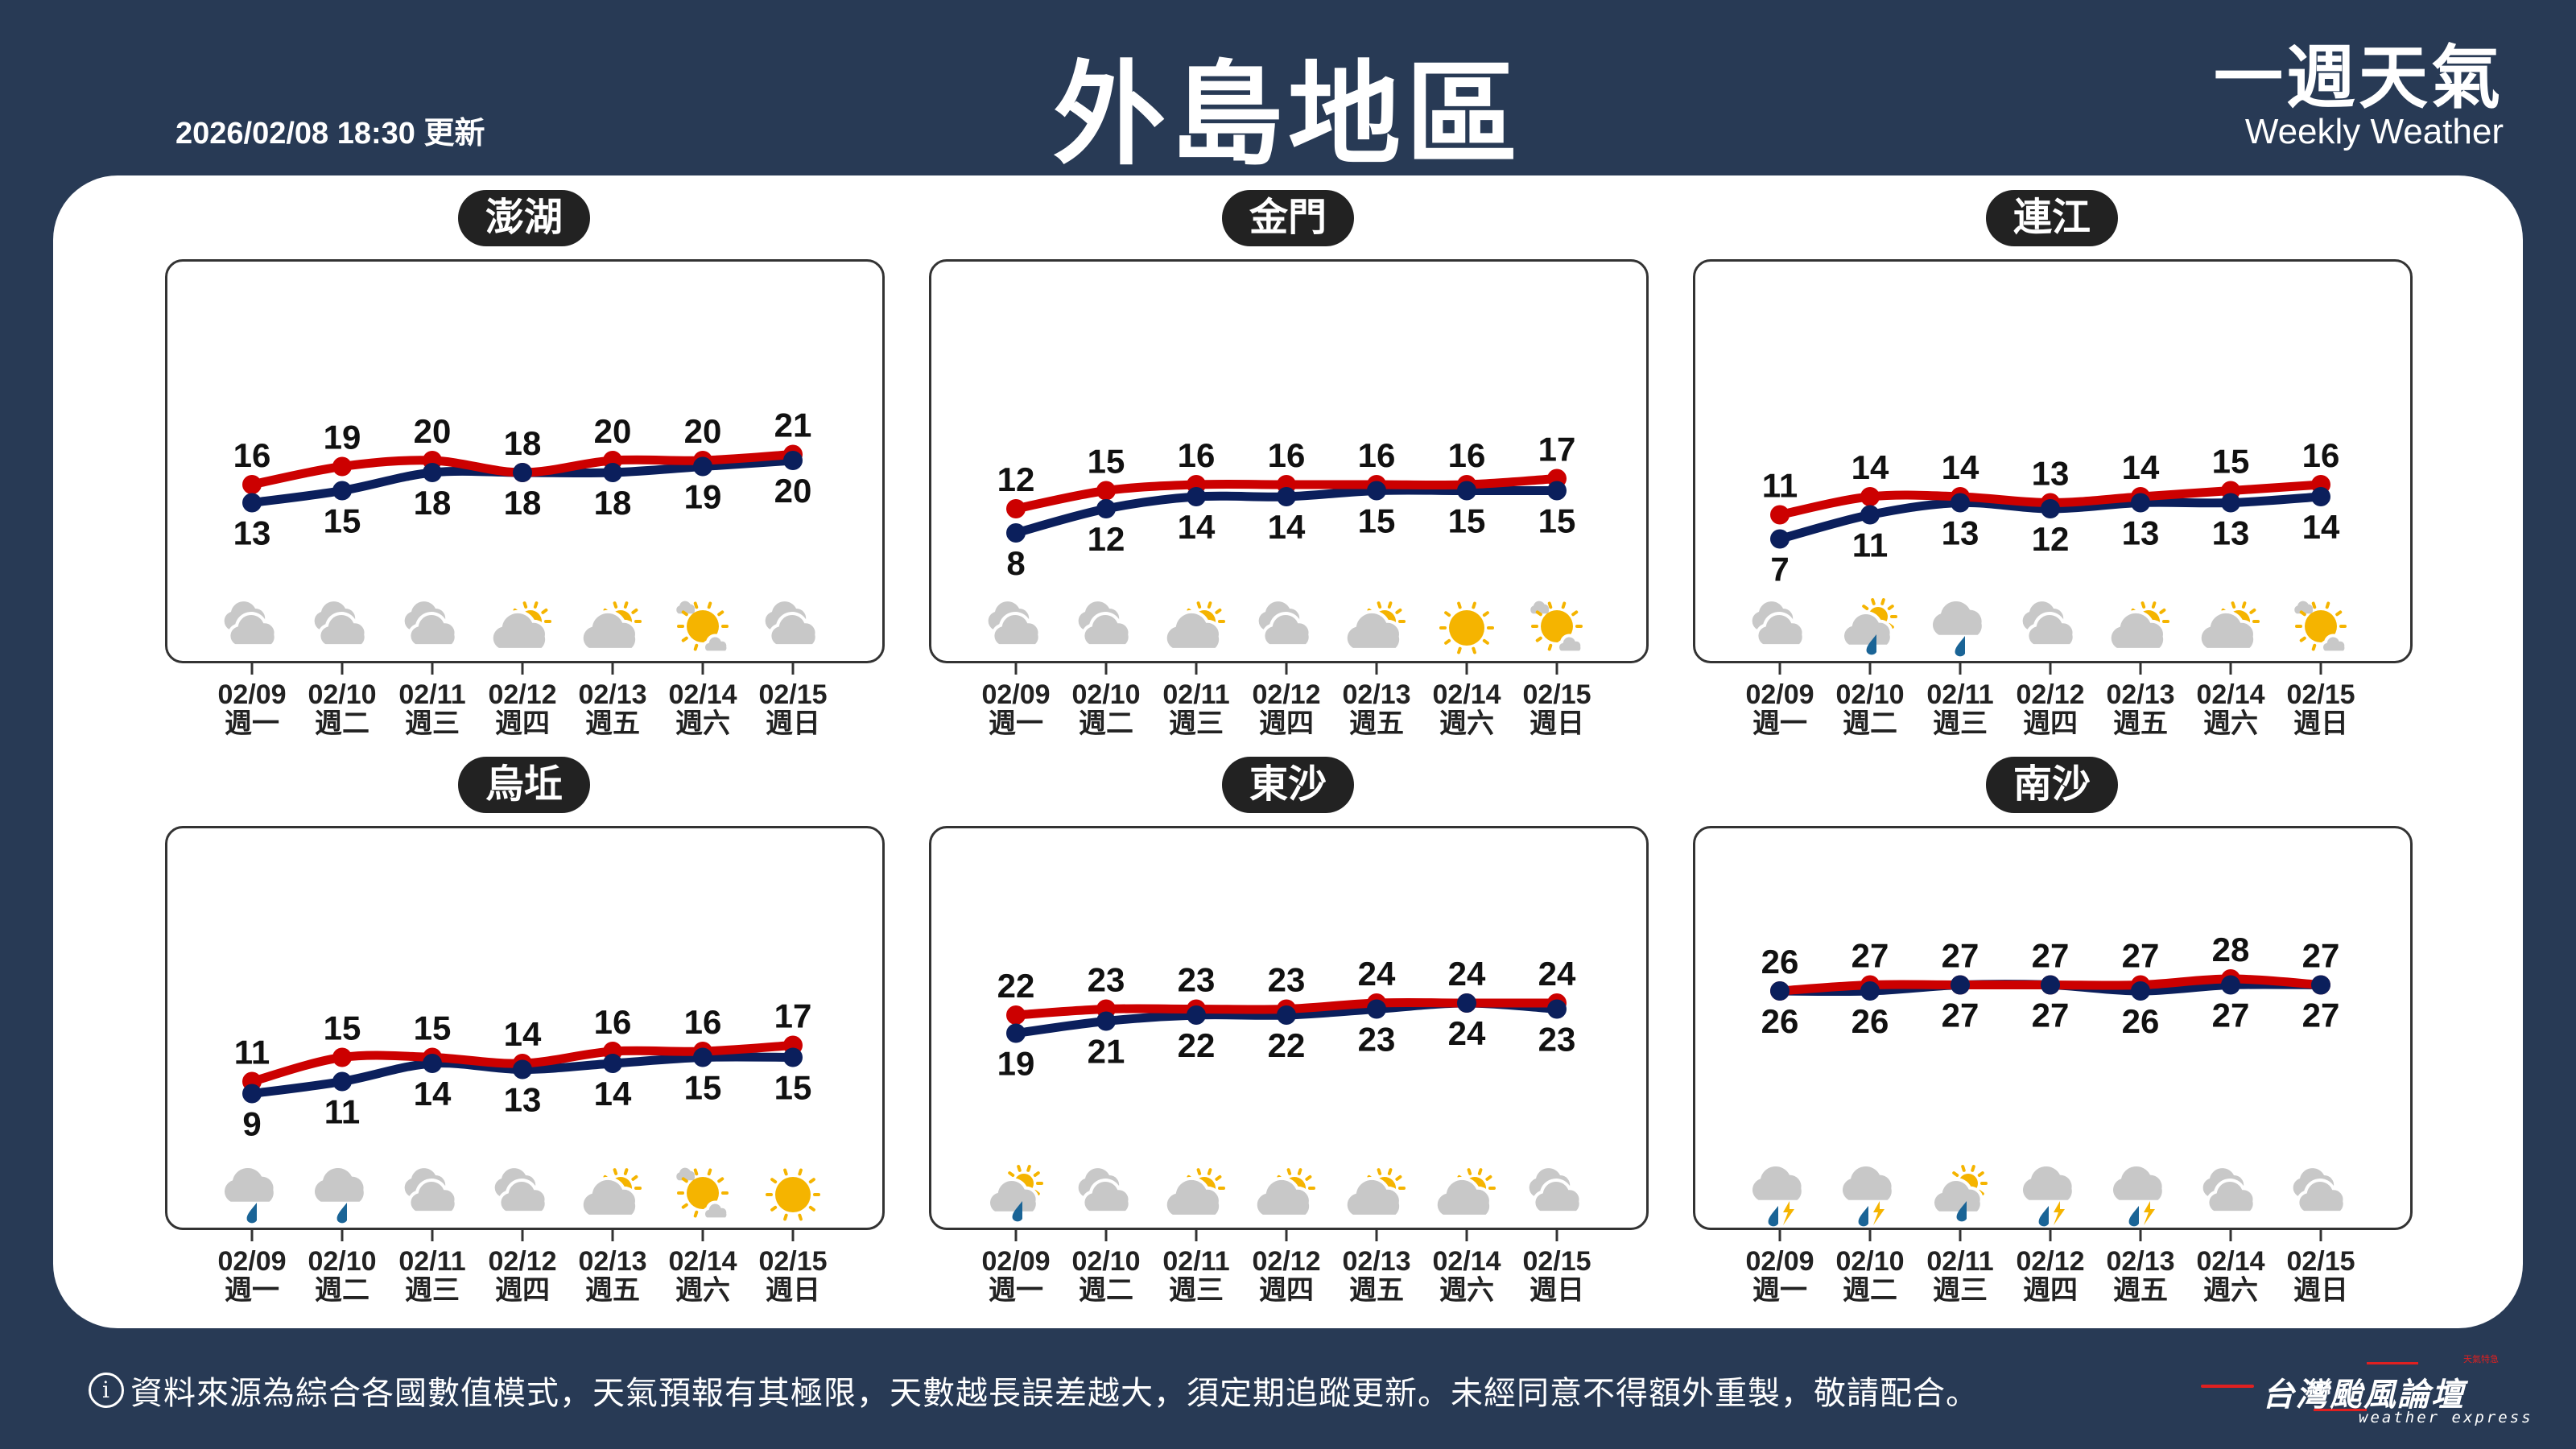  Describe the element at coordinates (1780, 961) in the screenshot. I see `high-temp-label: 26` at that location.